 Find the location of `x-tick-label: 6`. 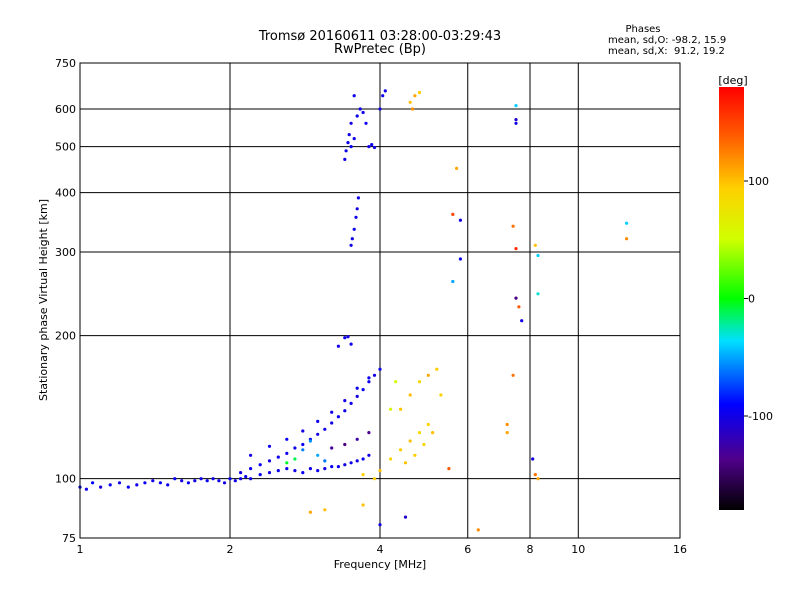

x-tick-label: 6 is located at coordinates (467, 549).